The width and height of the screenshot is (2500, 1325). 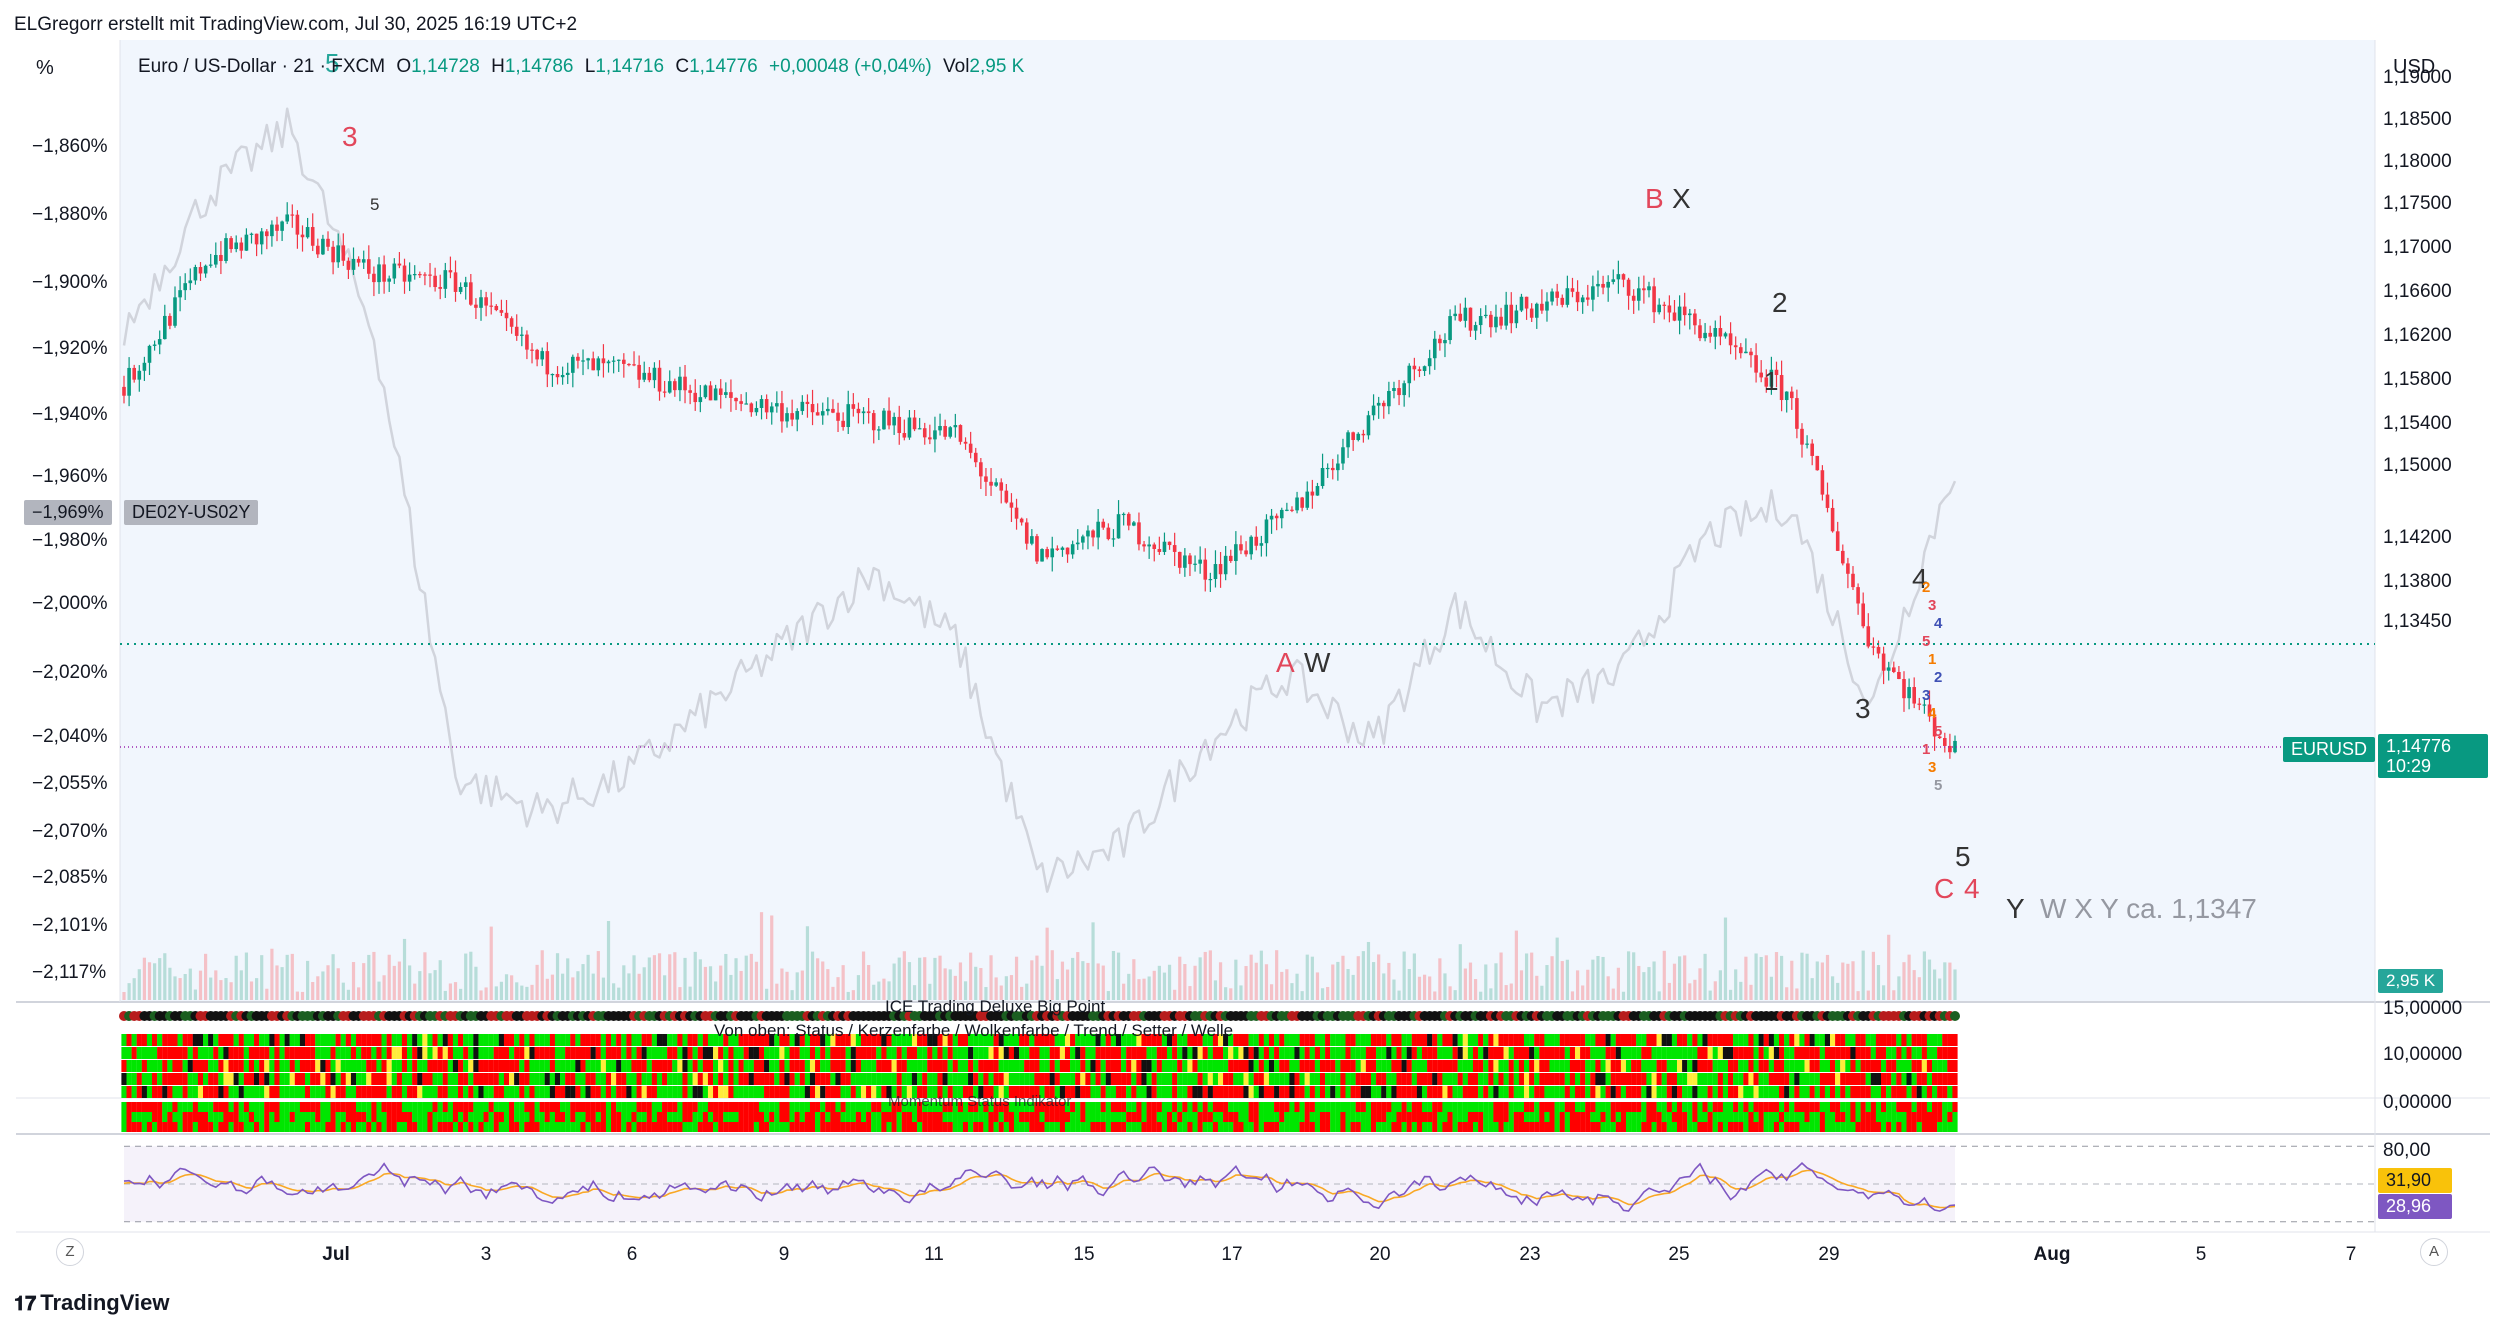 What do you see at coordinates (2434, 1252) in the screenshot?
I see `auto-scale-button: A` at bounding box center [2434, 1252].